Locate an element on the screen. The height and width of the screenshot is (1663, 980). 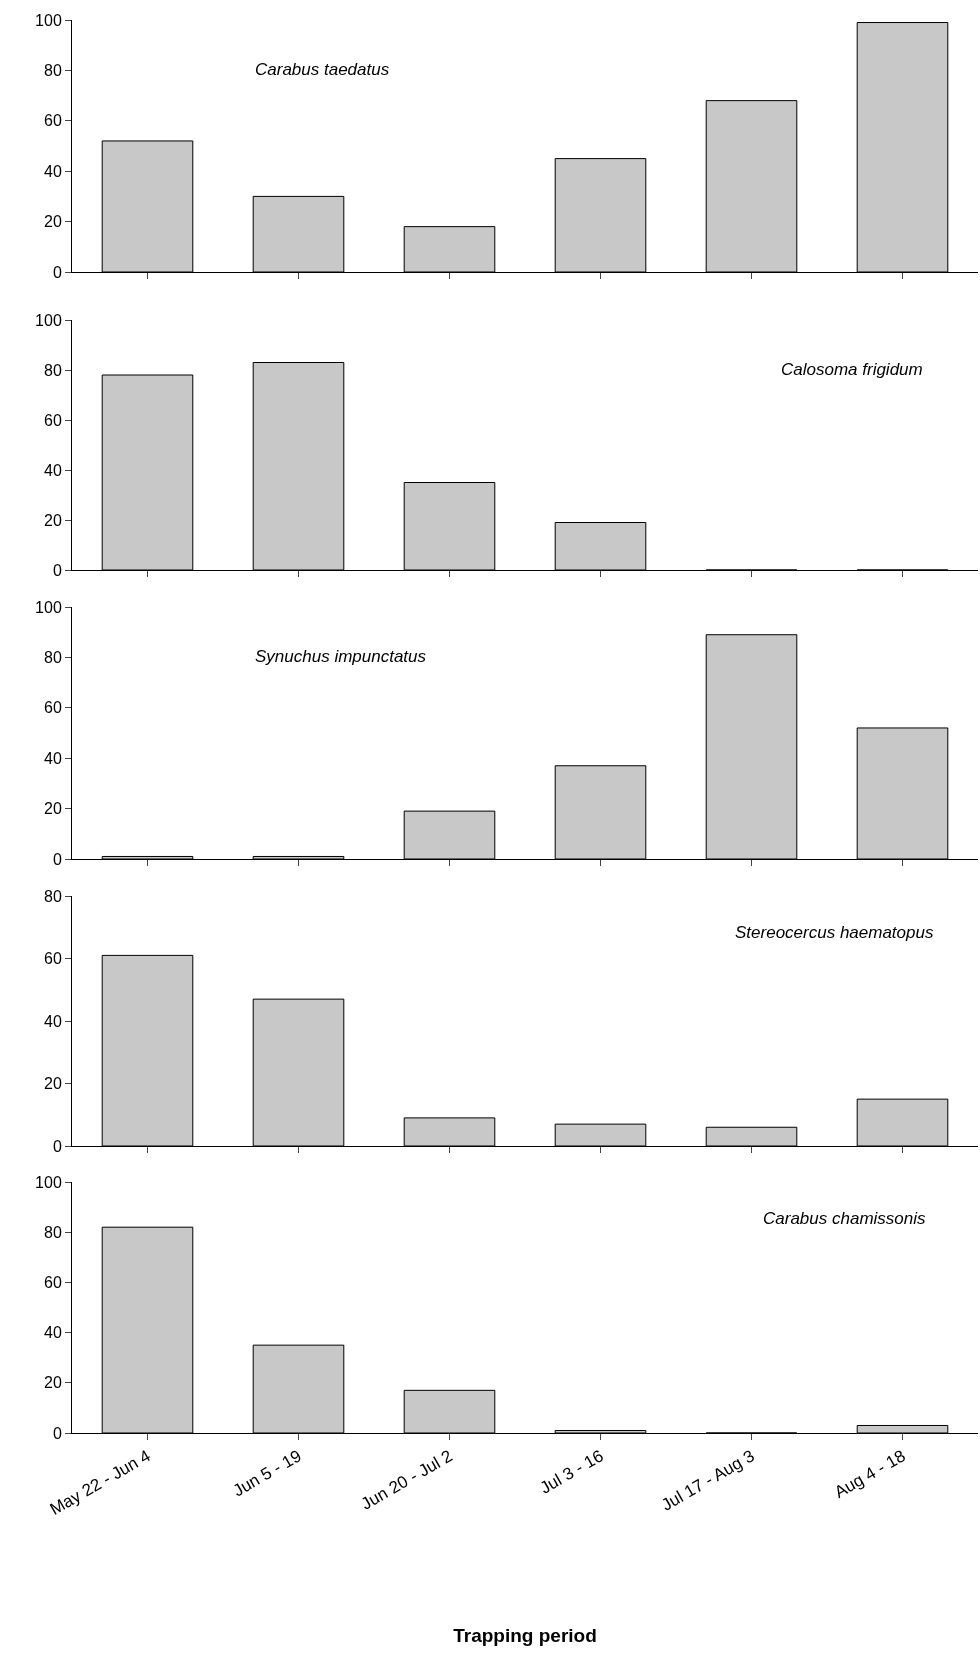
annotation: Synuchus impunctatus is located at coordinates (341, 656).